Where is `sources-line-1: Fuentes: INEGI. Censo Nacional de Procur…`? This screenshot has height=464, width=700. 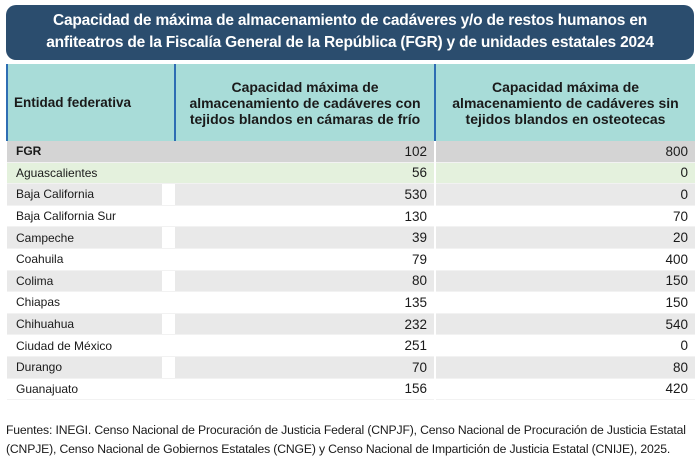
sources-line-1: Fuentes: INEGI. Censo Nacional de Procur… is located at coordinates (346, 430).